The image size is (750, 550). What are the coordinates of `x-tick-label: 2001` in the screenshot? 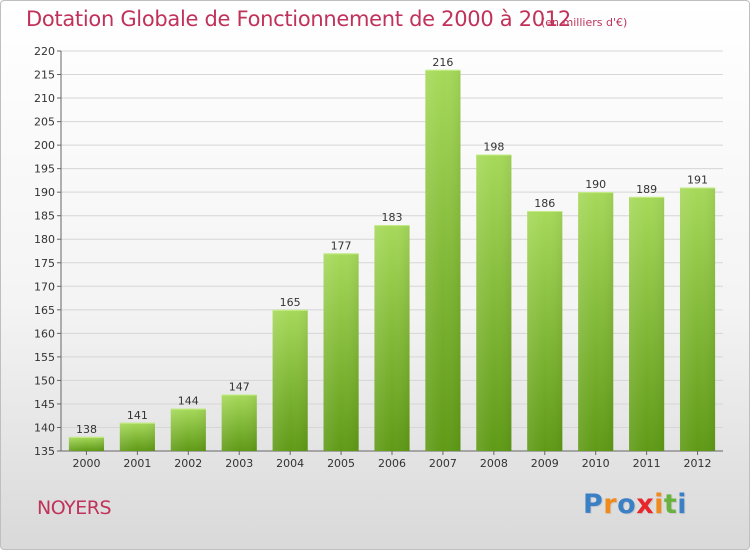 It's located at (137, 463).